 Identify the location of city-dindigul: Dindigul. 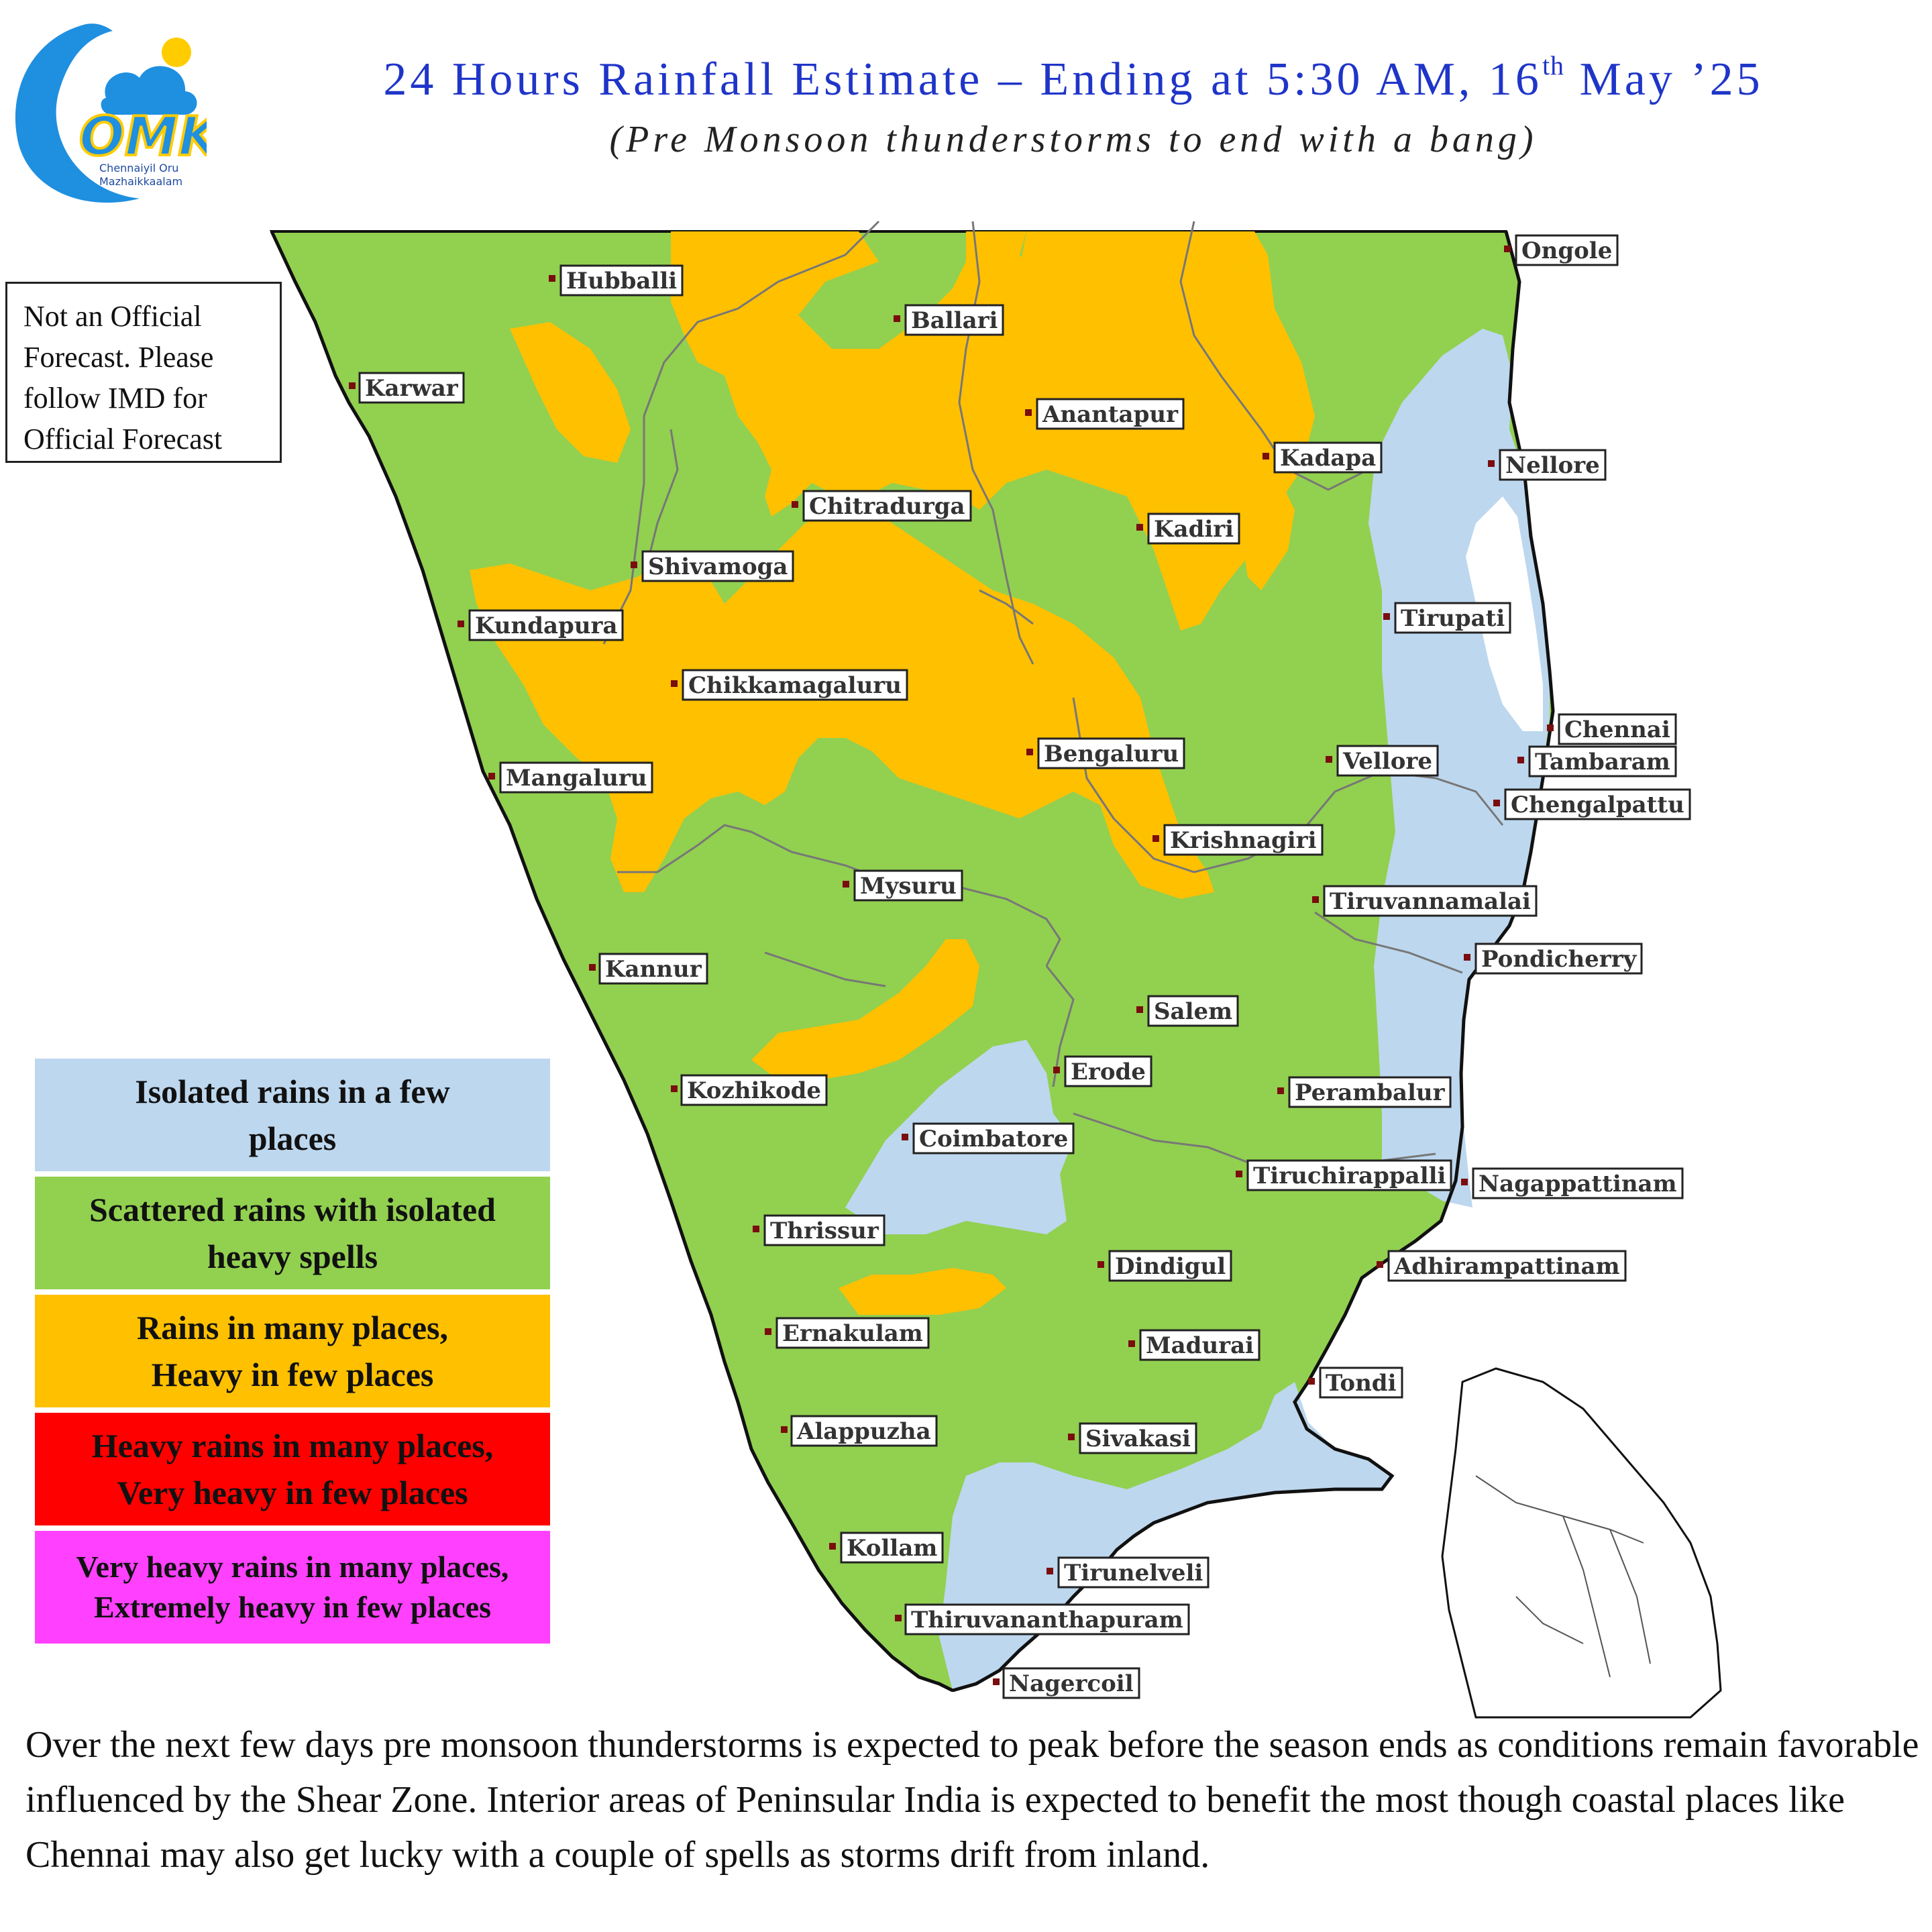
(1164, 1266).